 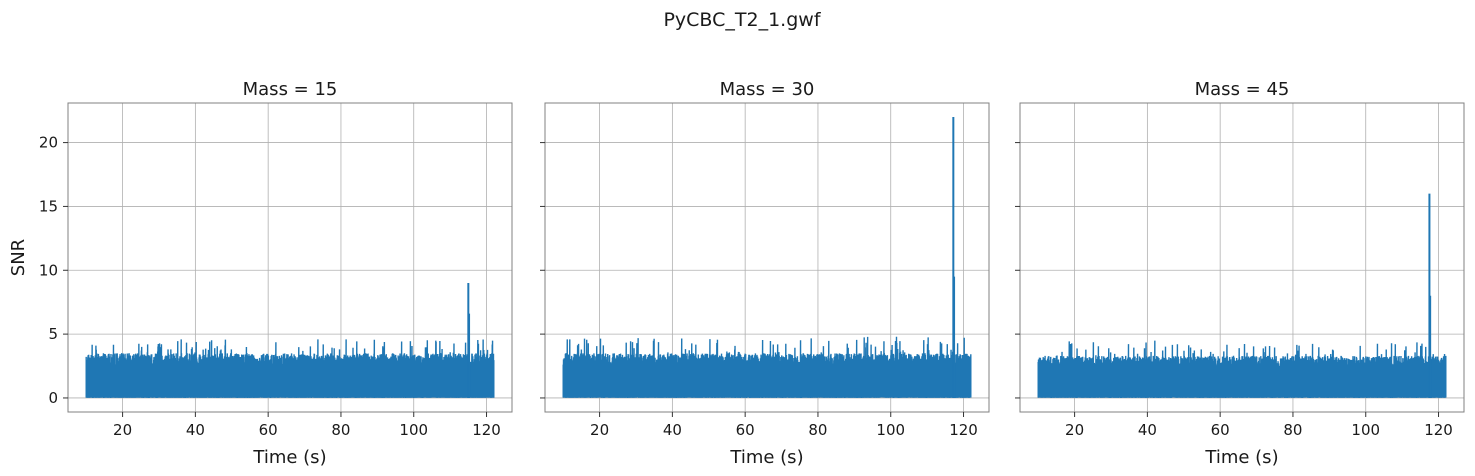 What do you see at coordinates (767, 89) in the screenshot?
I see `subplot-title: Mass = 30` at bounding box center [767, 89].